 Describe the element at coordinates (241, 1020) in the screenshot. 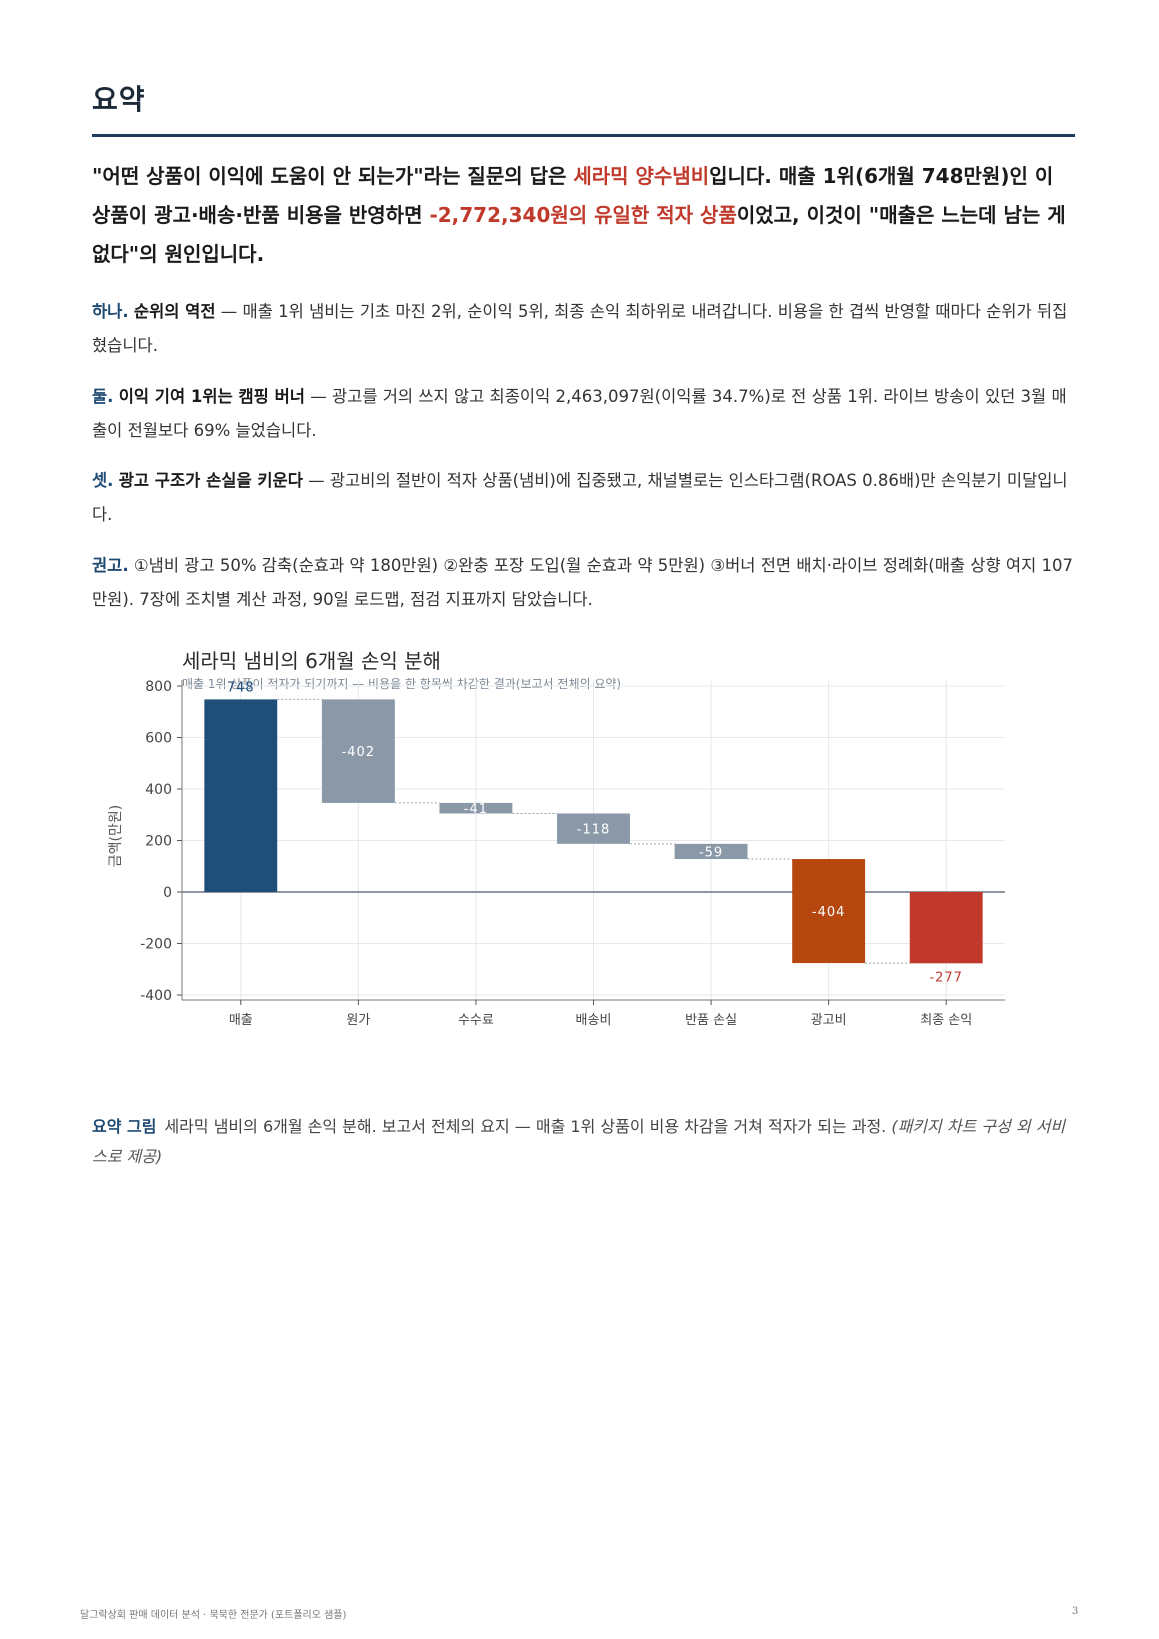

I see `x-tick-label: 매출` at that location.